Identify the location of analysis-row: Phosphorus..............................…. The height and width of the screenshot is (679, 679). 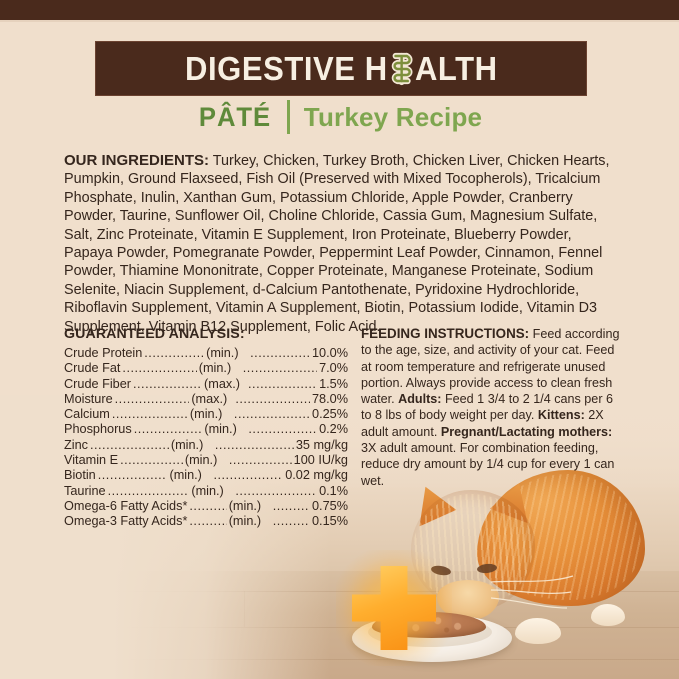
(206, 429).